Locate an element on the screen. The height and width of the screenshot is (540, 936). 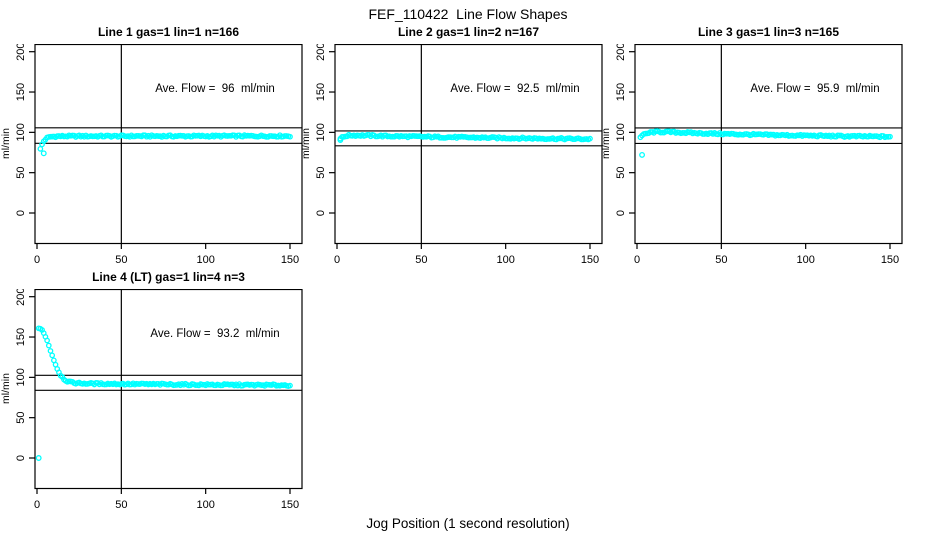
panel-1-plot: 0 50 100 150 200 ml/min 0 50 100 150 is located at coordinates (151, 155).